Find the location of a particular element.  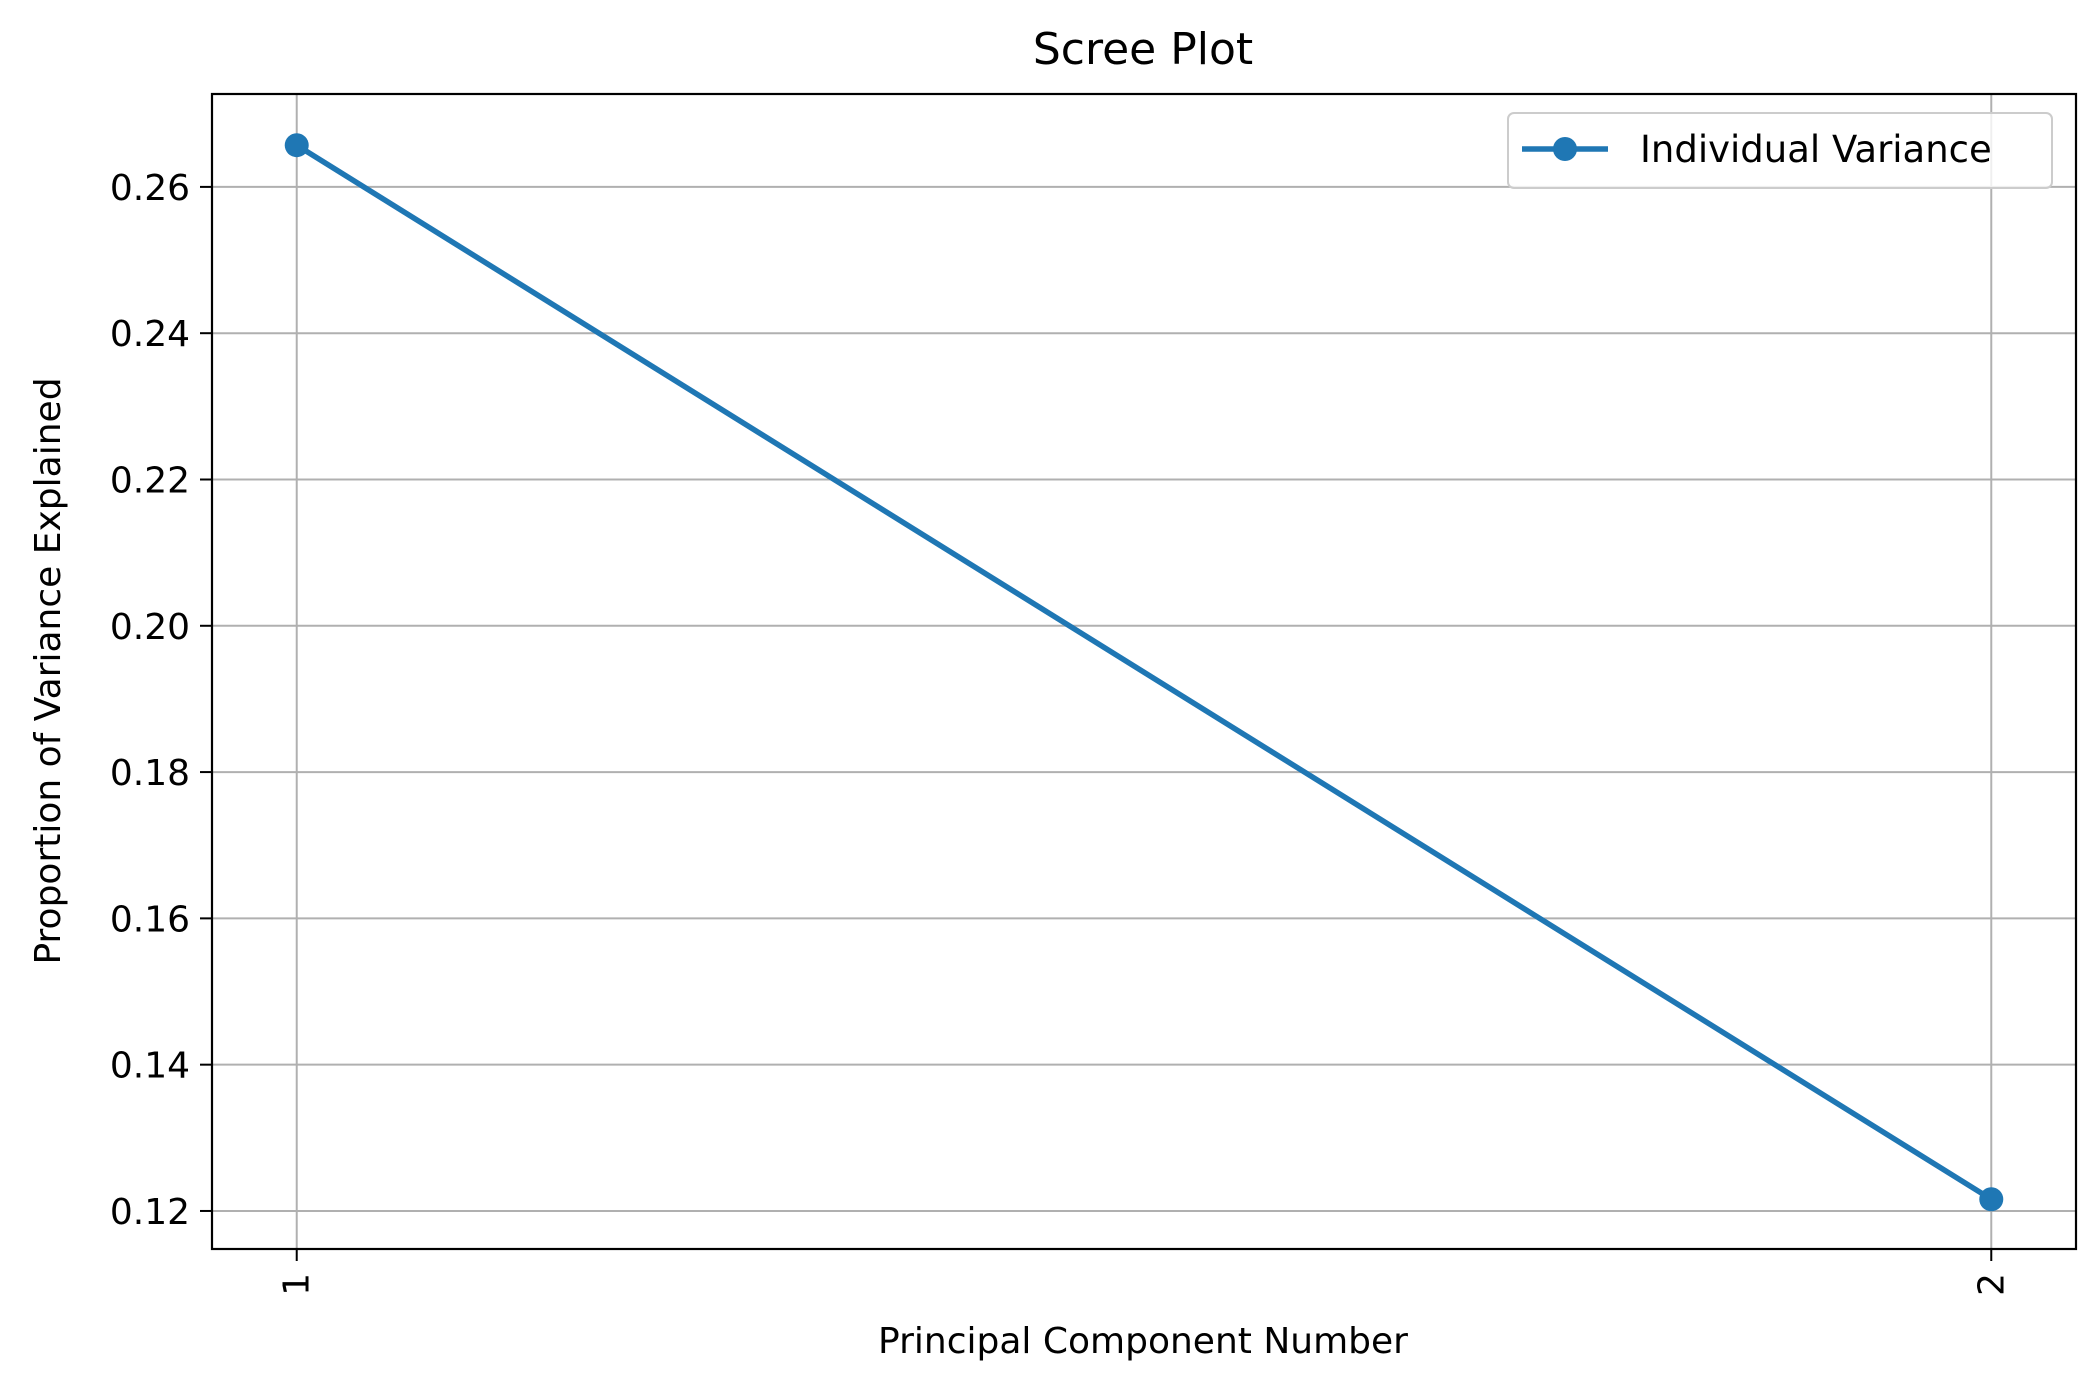

y-tick-label: 0.22 is located at coordinates (150, 480).